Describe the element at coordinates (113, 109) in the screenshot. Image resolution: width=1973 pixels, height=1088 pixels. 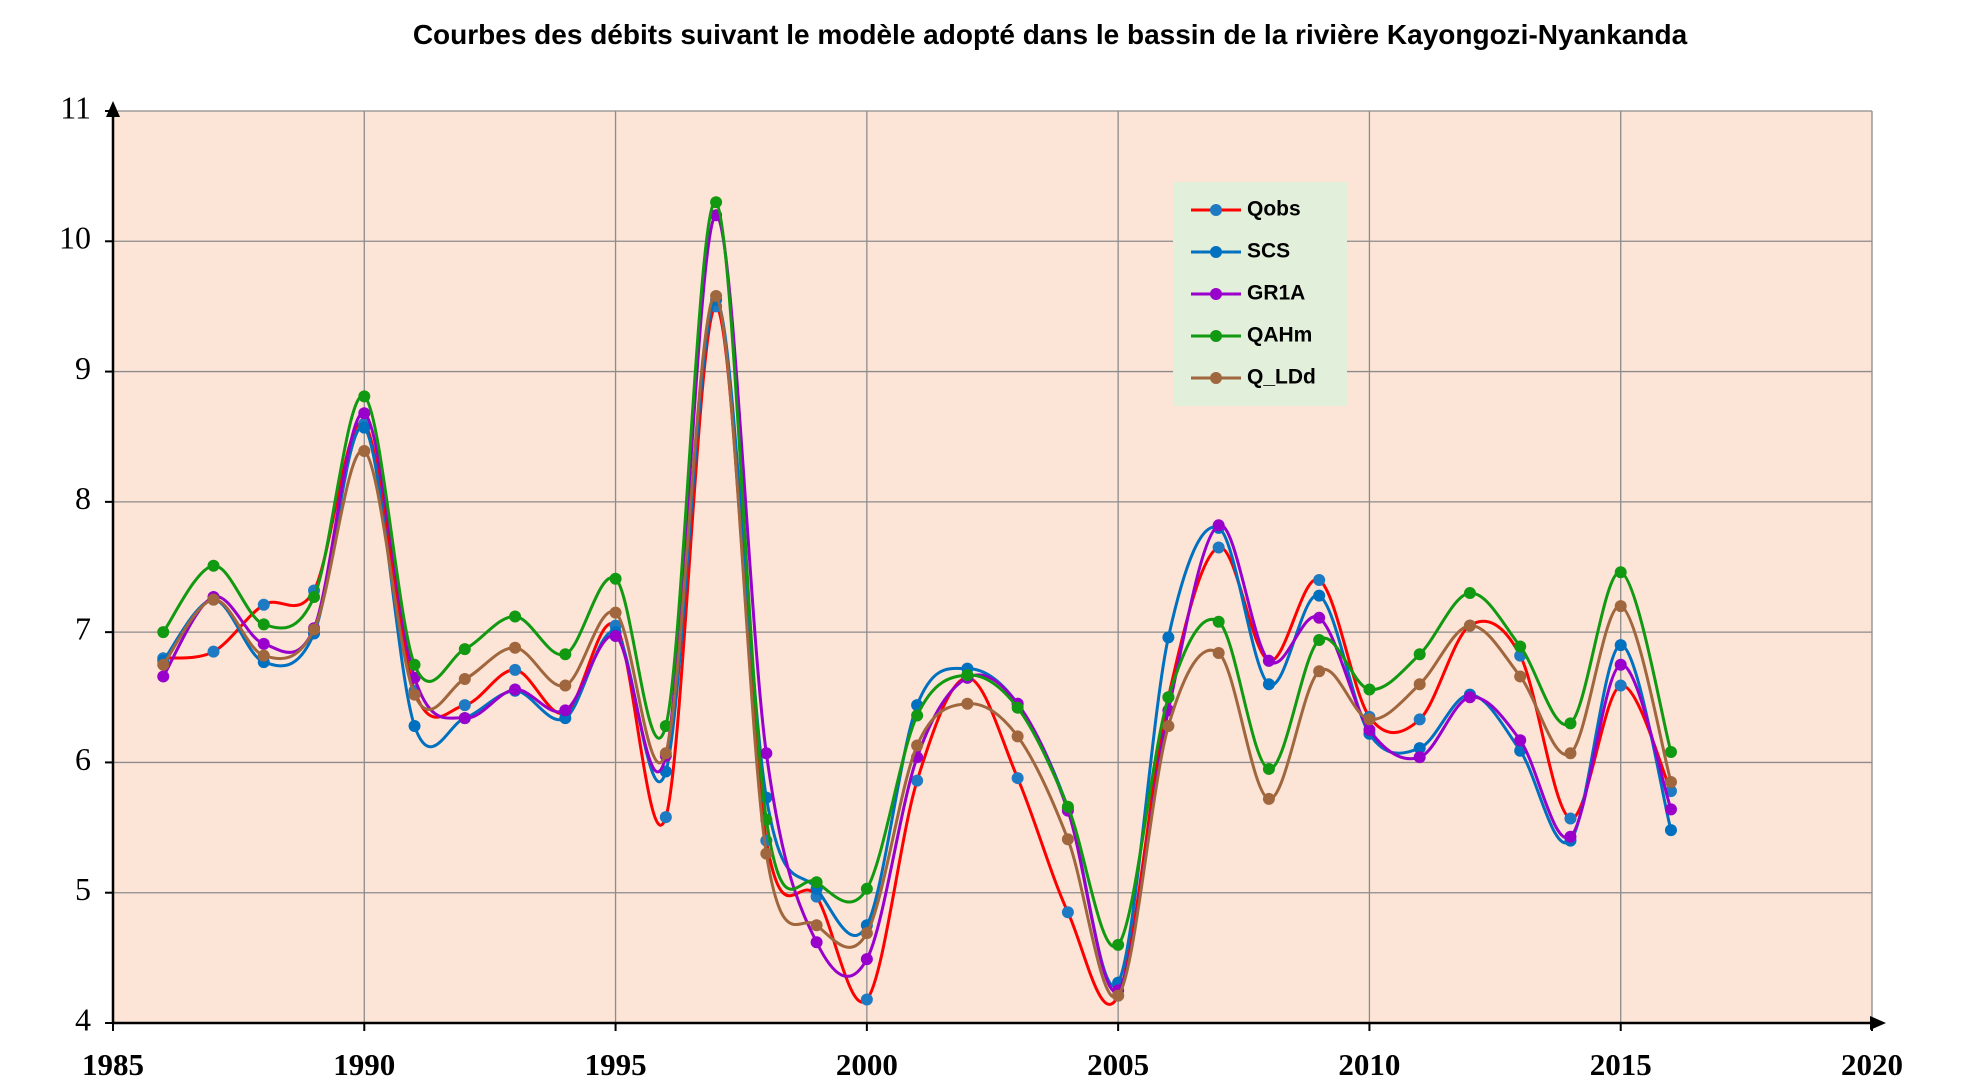
I see `y-axis-arrow` at that location.